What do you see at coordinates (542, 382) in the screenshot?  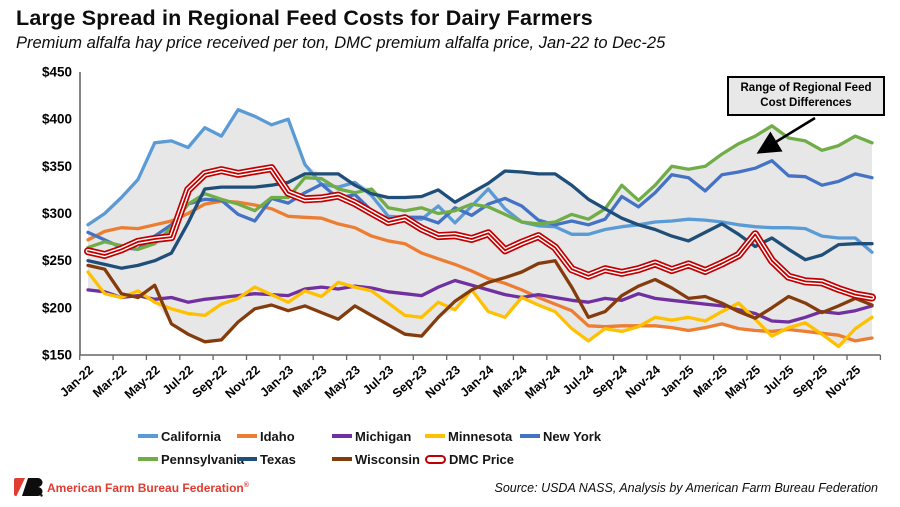 I see `x-axis-label: May-24` at bounding box center [542, 382].